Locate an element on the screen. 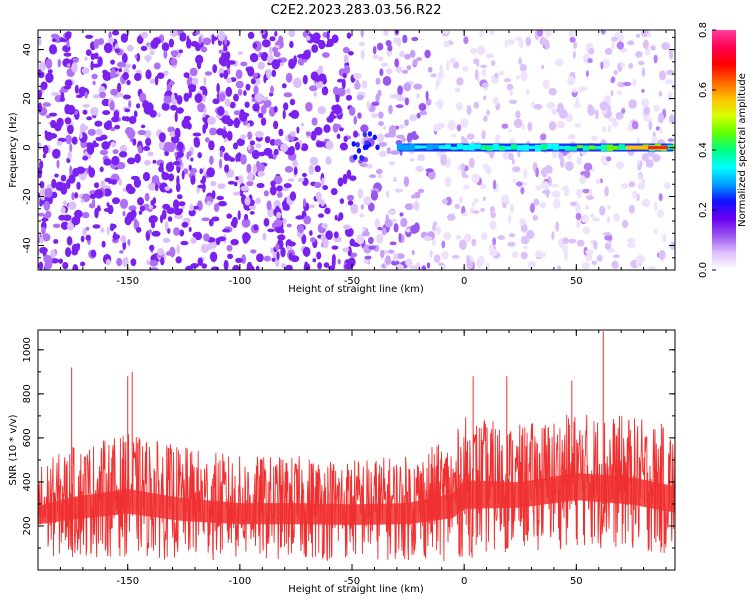  x-tick-label: -150 is located at coordinates (127, 281).